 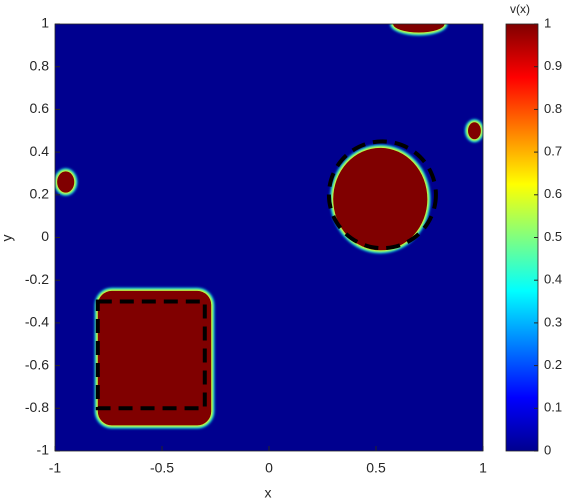 I want to click on colorbar-tick-label: 0.9, so click(x=553, y=65).